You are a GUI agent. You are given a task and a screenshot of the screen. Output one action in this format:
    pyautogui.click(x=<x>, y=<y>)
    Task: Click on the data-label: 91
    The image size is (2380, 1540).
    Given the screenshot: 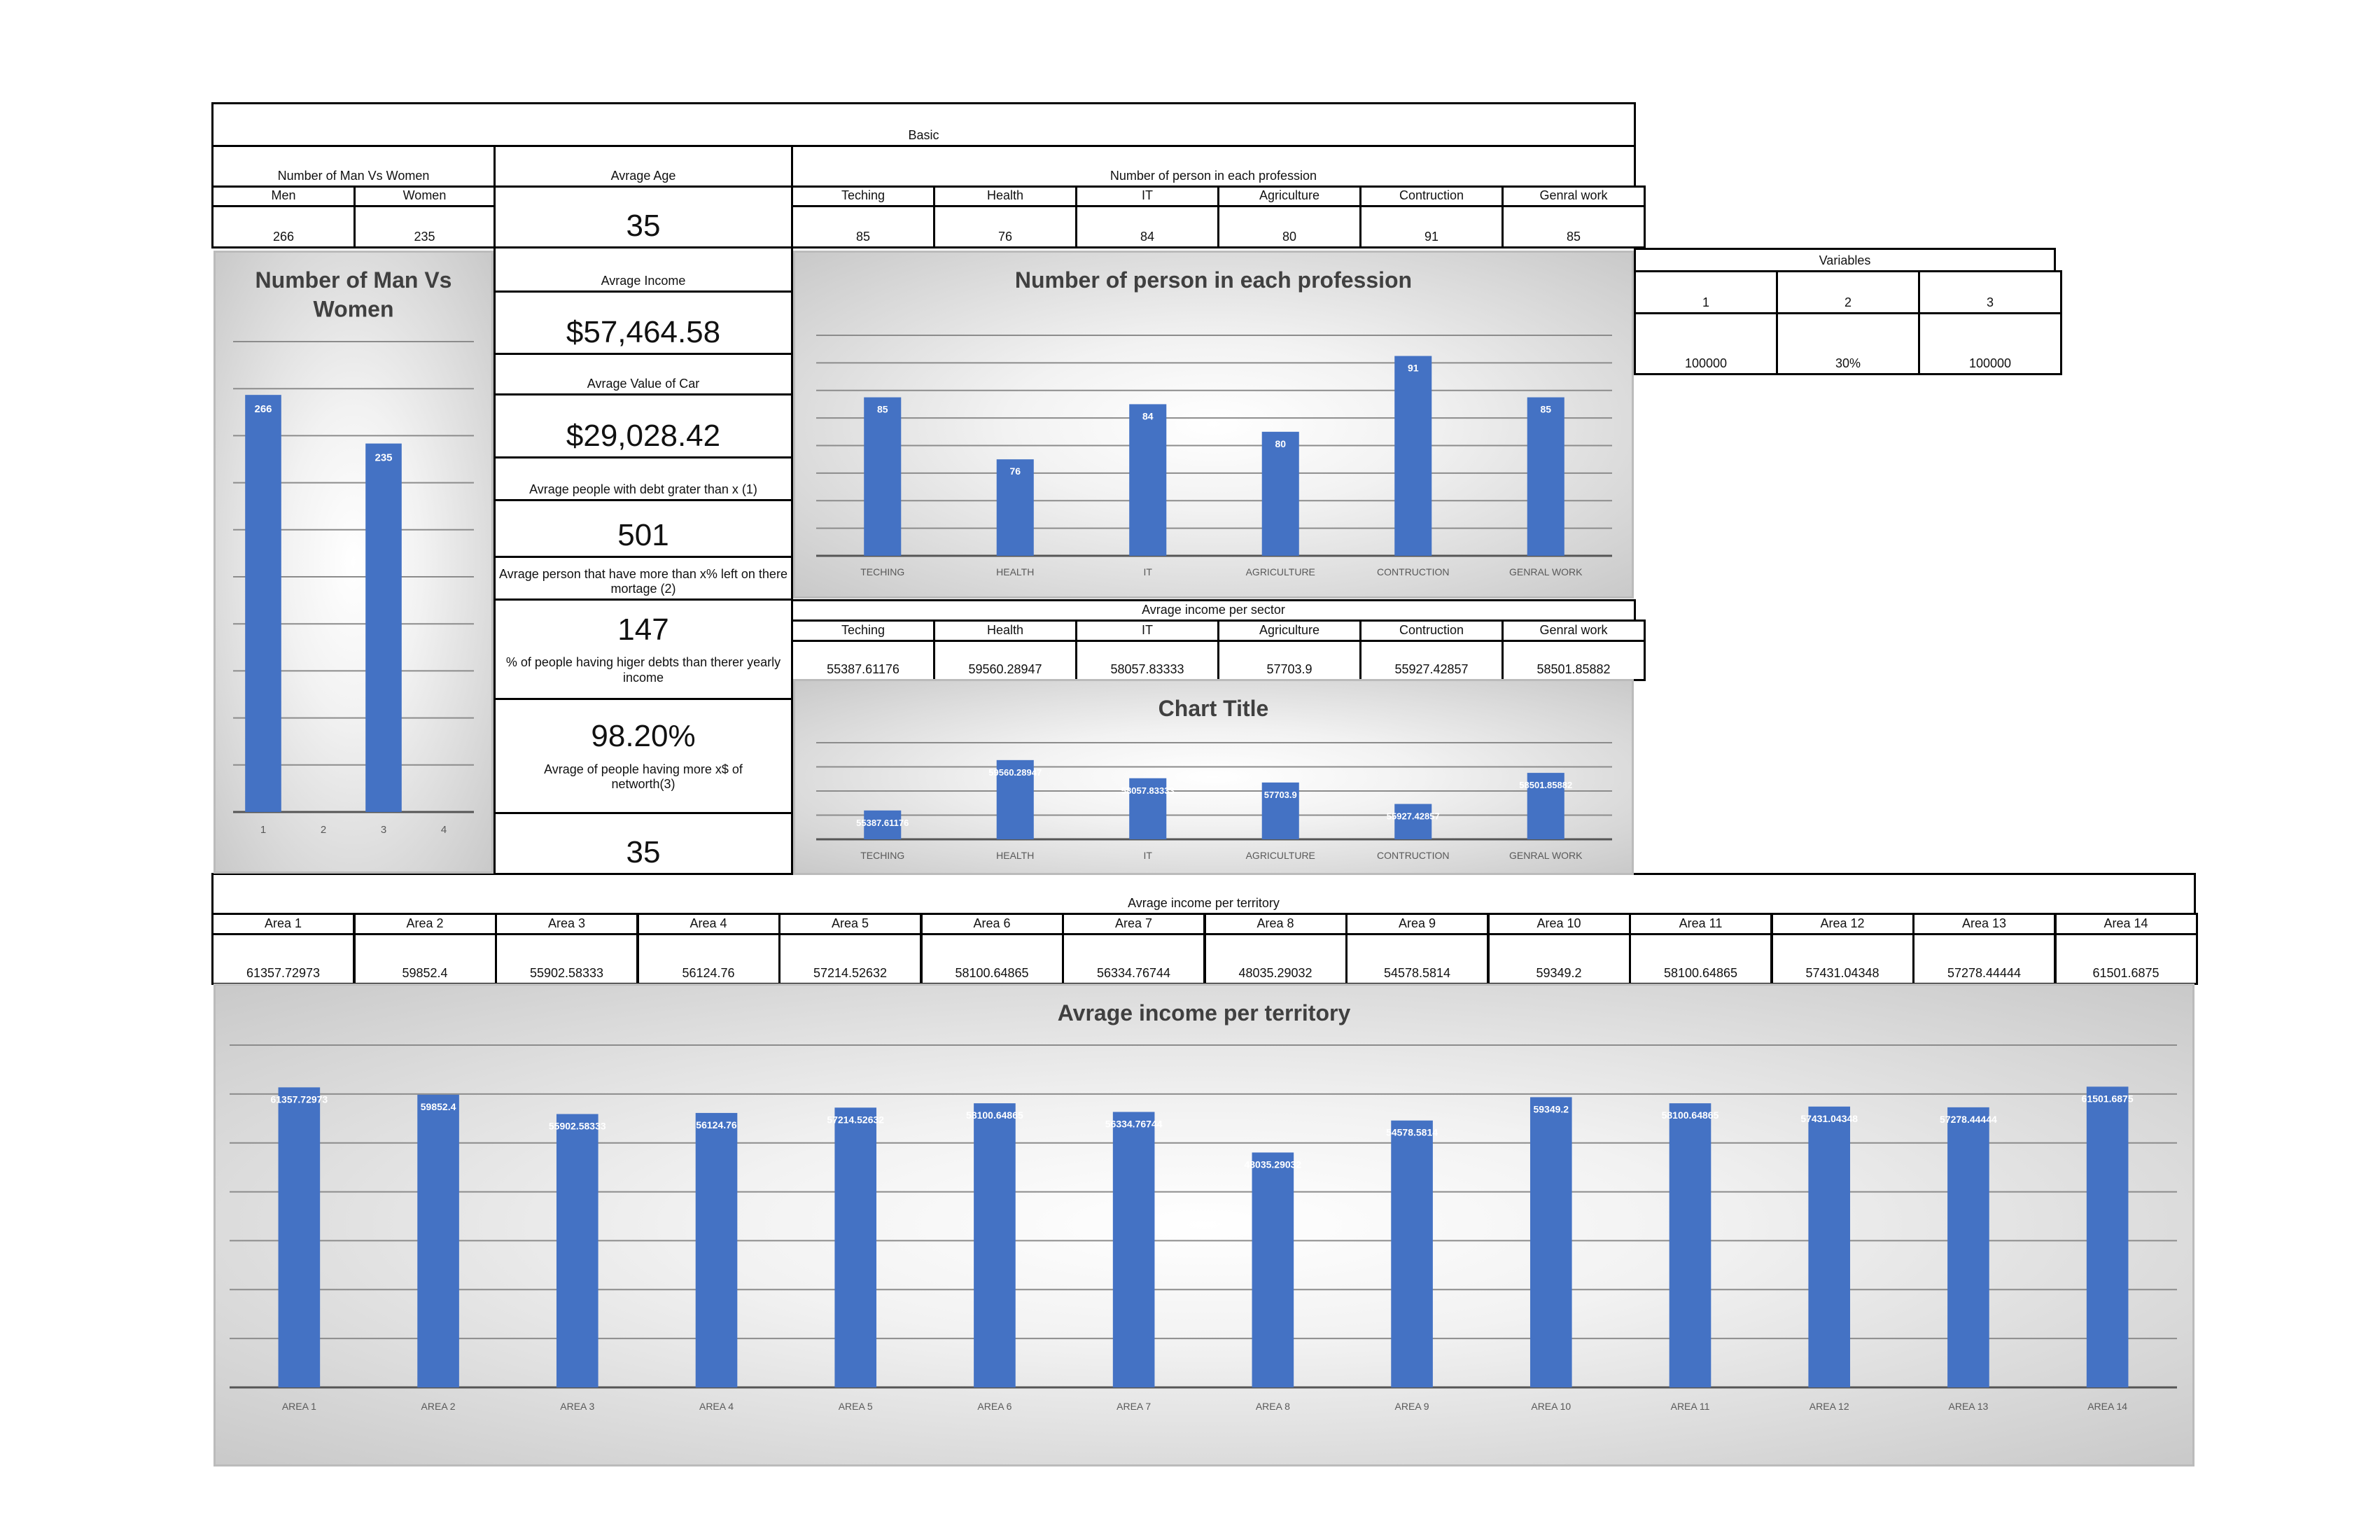 What is the action you would take?
    pyautogui.click(x=1413, y=368)
    